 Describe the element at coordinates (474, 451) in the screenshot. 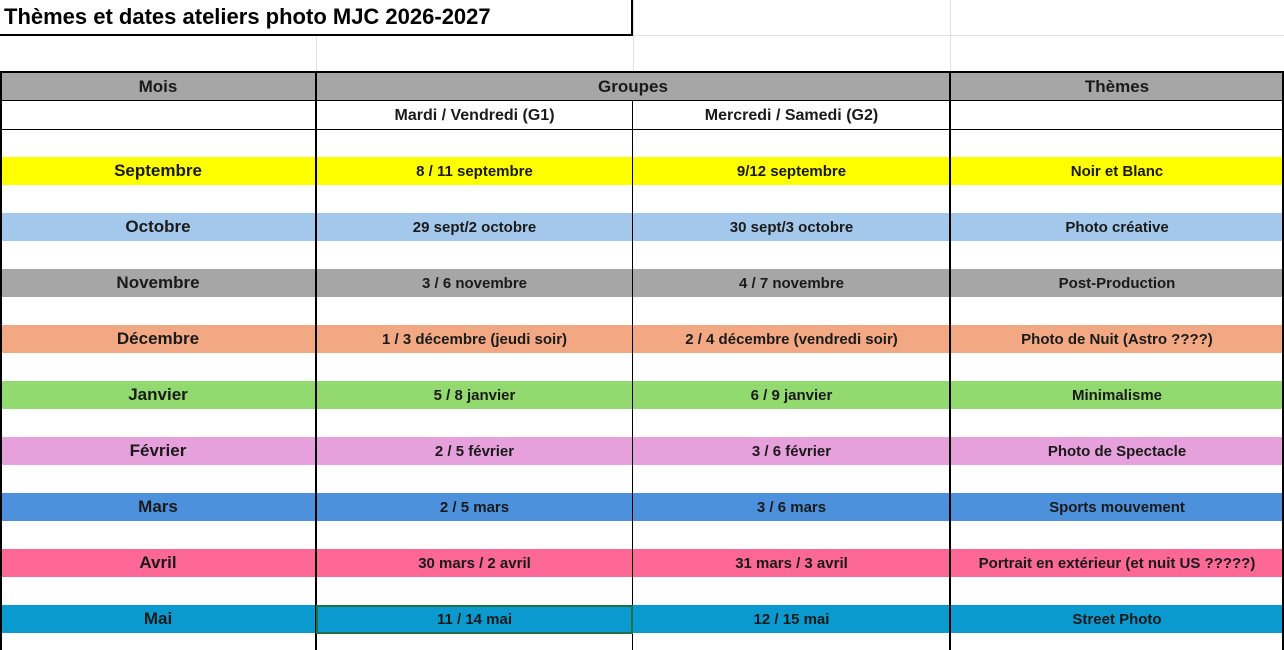

I see `date-cell: 2 / 5 février` at that location.